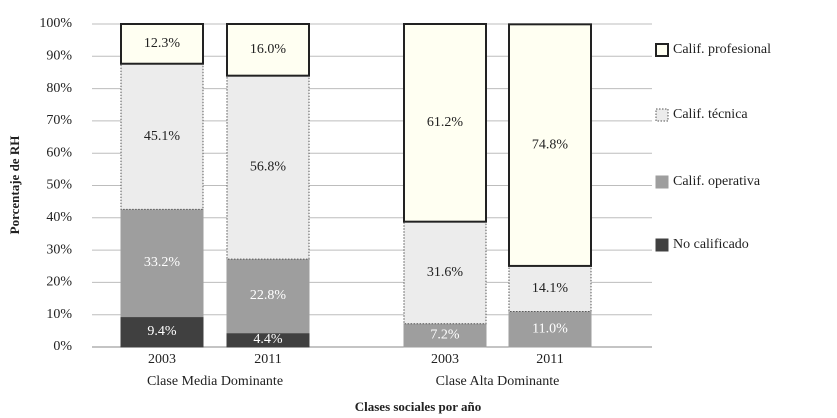  Describe the element at coordinates (14, 185) in the screenshot. I see `y-axis-title: Porcentaje de RH` at that location.